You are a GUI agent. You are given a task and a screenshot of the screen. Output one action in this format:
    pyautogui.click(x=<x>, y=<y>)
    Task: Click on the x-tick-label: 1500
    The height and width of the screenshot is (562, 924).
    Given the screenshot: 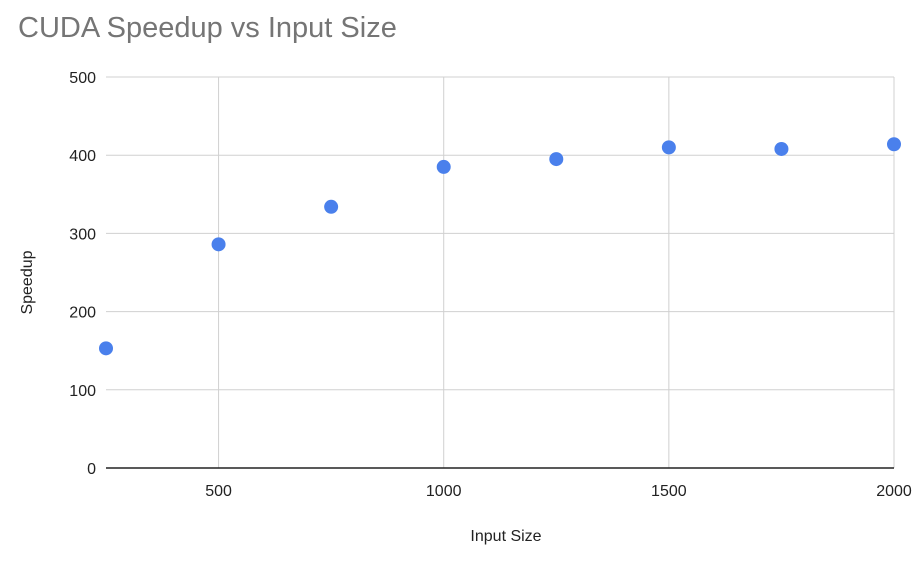 What is the action you would take?
    pyautogui.click(x=669, y=491)
    